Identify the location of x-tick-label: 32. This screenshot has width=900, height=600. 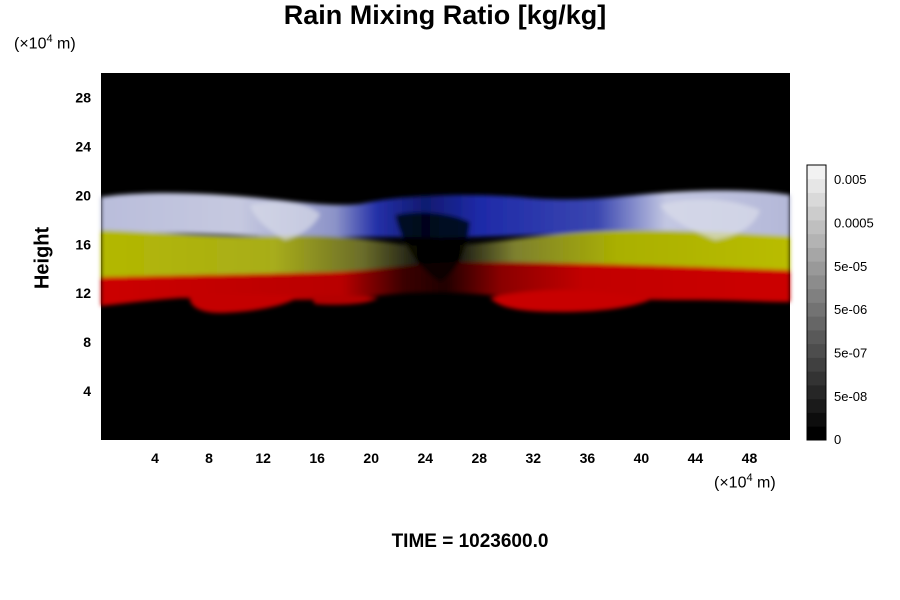
(534, 458).